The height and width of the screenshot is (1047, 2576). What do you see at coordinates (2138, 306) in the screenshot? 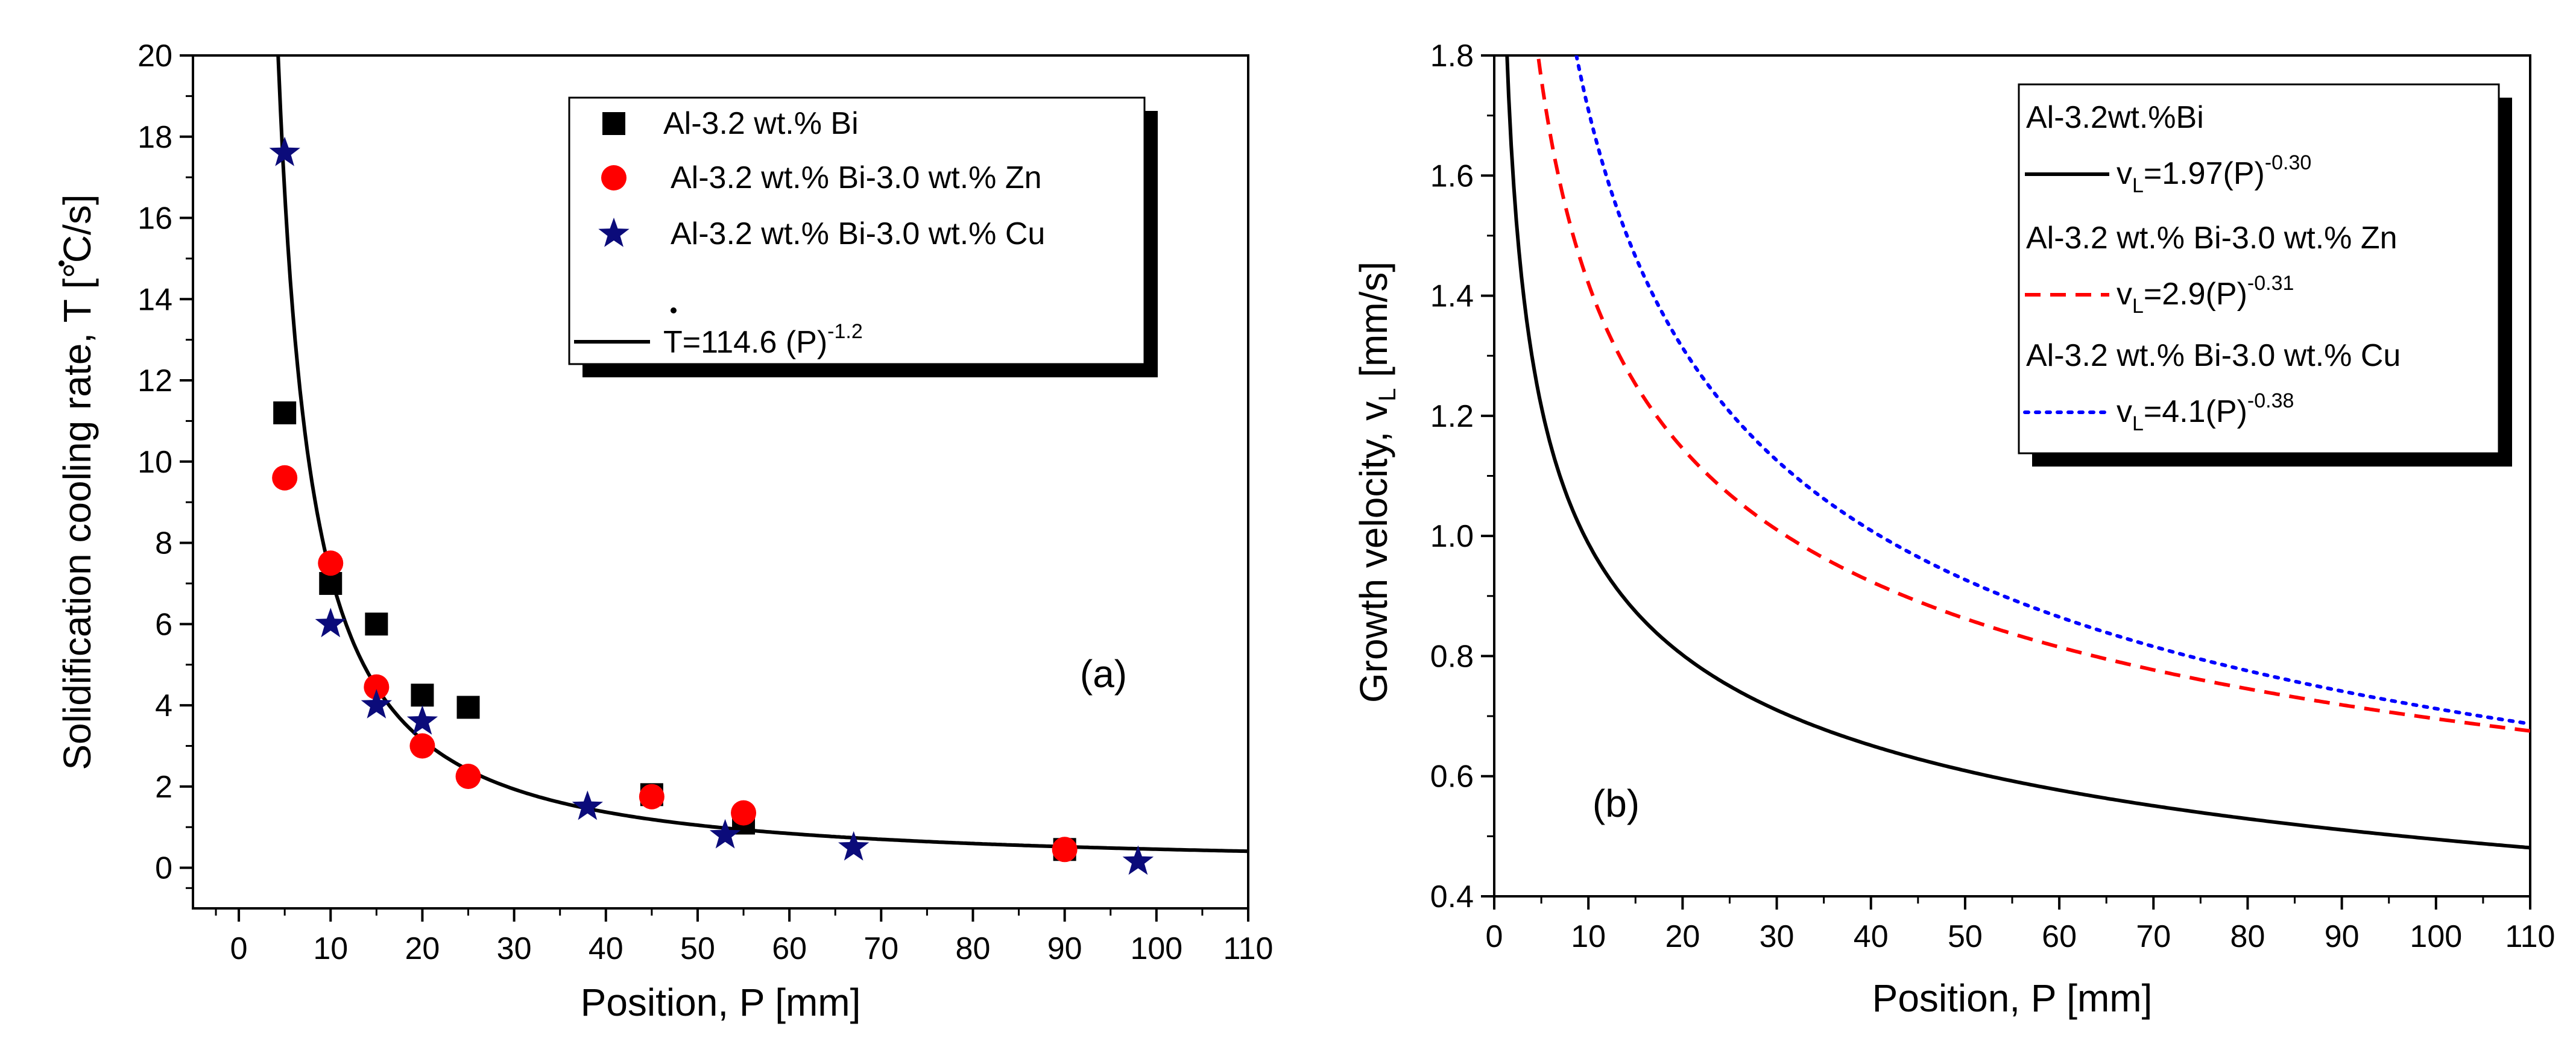
I see `panel-b-legend-eq-zn-sub: L` at bounding box center [2138, 306].